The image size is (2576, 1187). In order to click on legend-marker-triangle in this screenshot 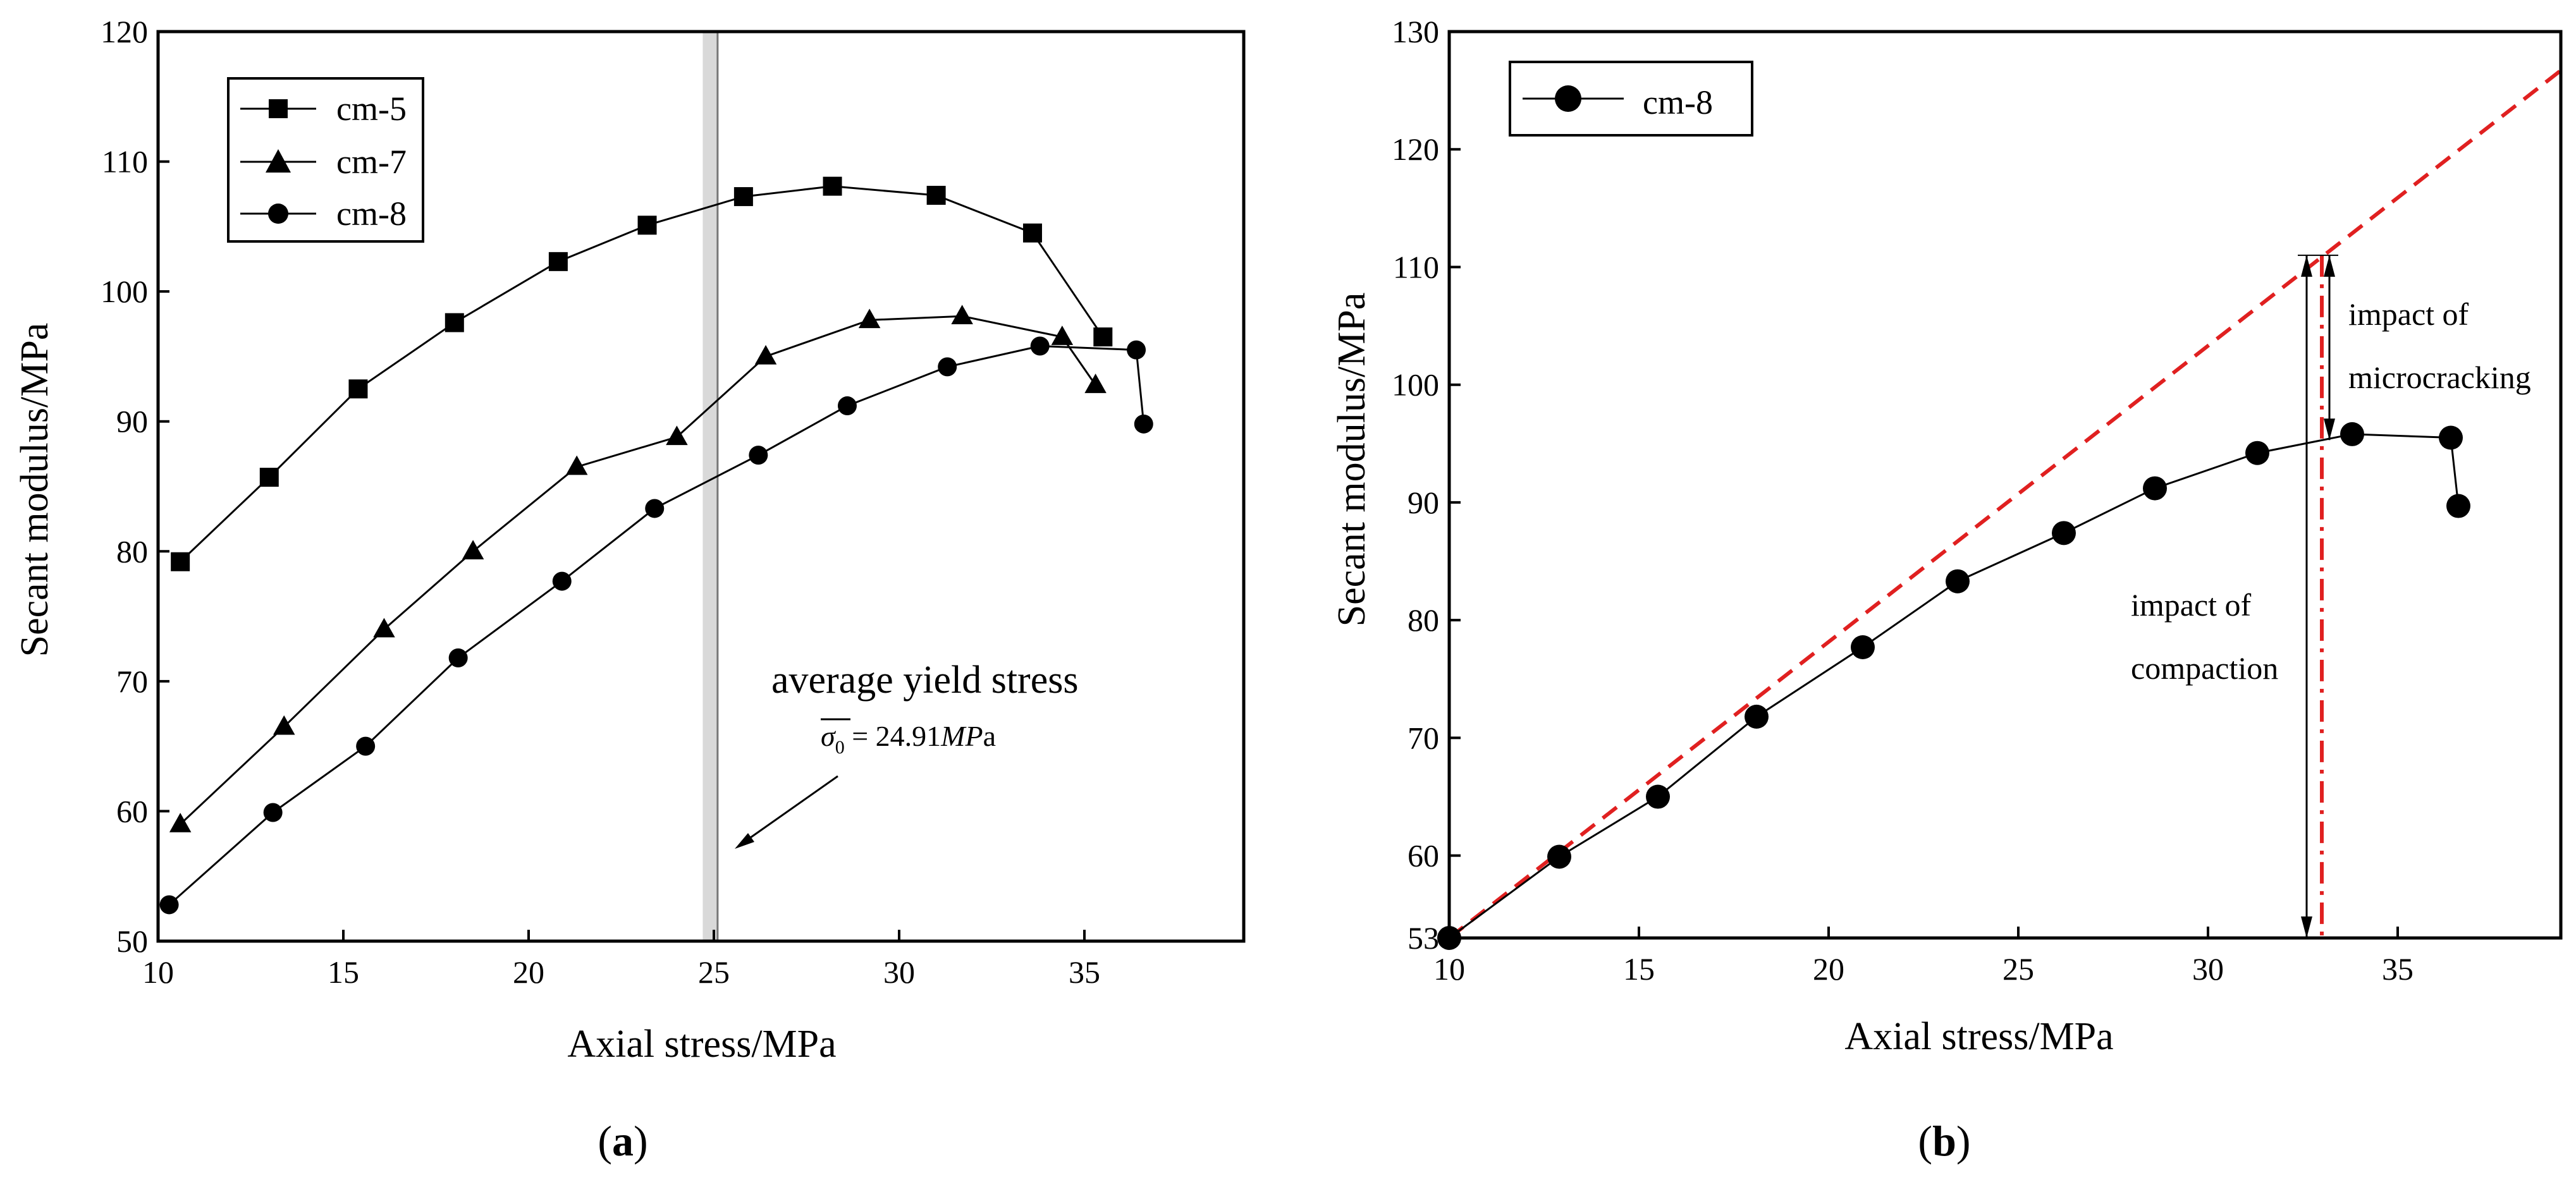, I will do `click(278, 161)`.